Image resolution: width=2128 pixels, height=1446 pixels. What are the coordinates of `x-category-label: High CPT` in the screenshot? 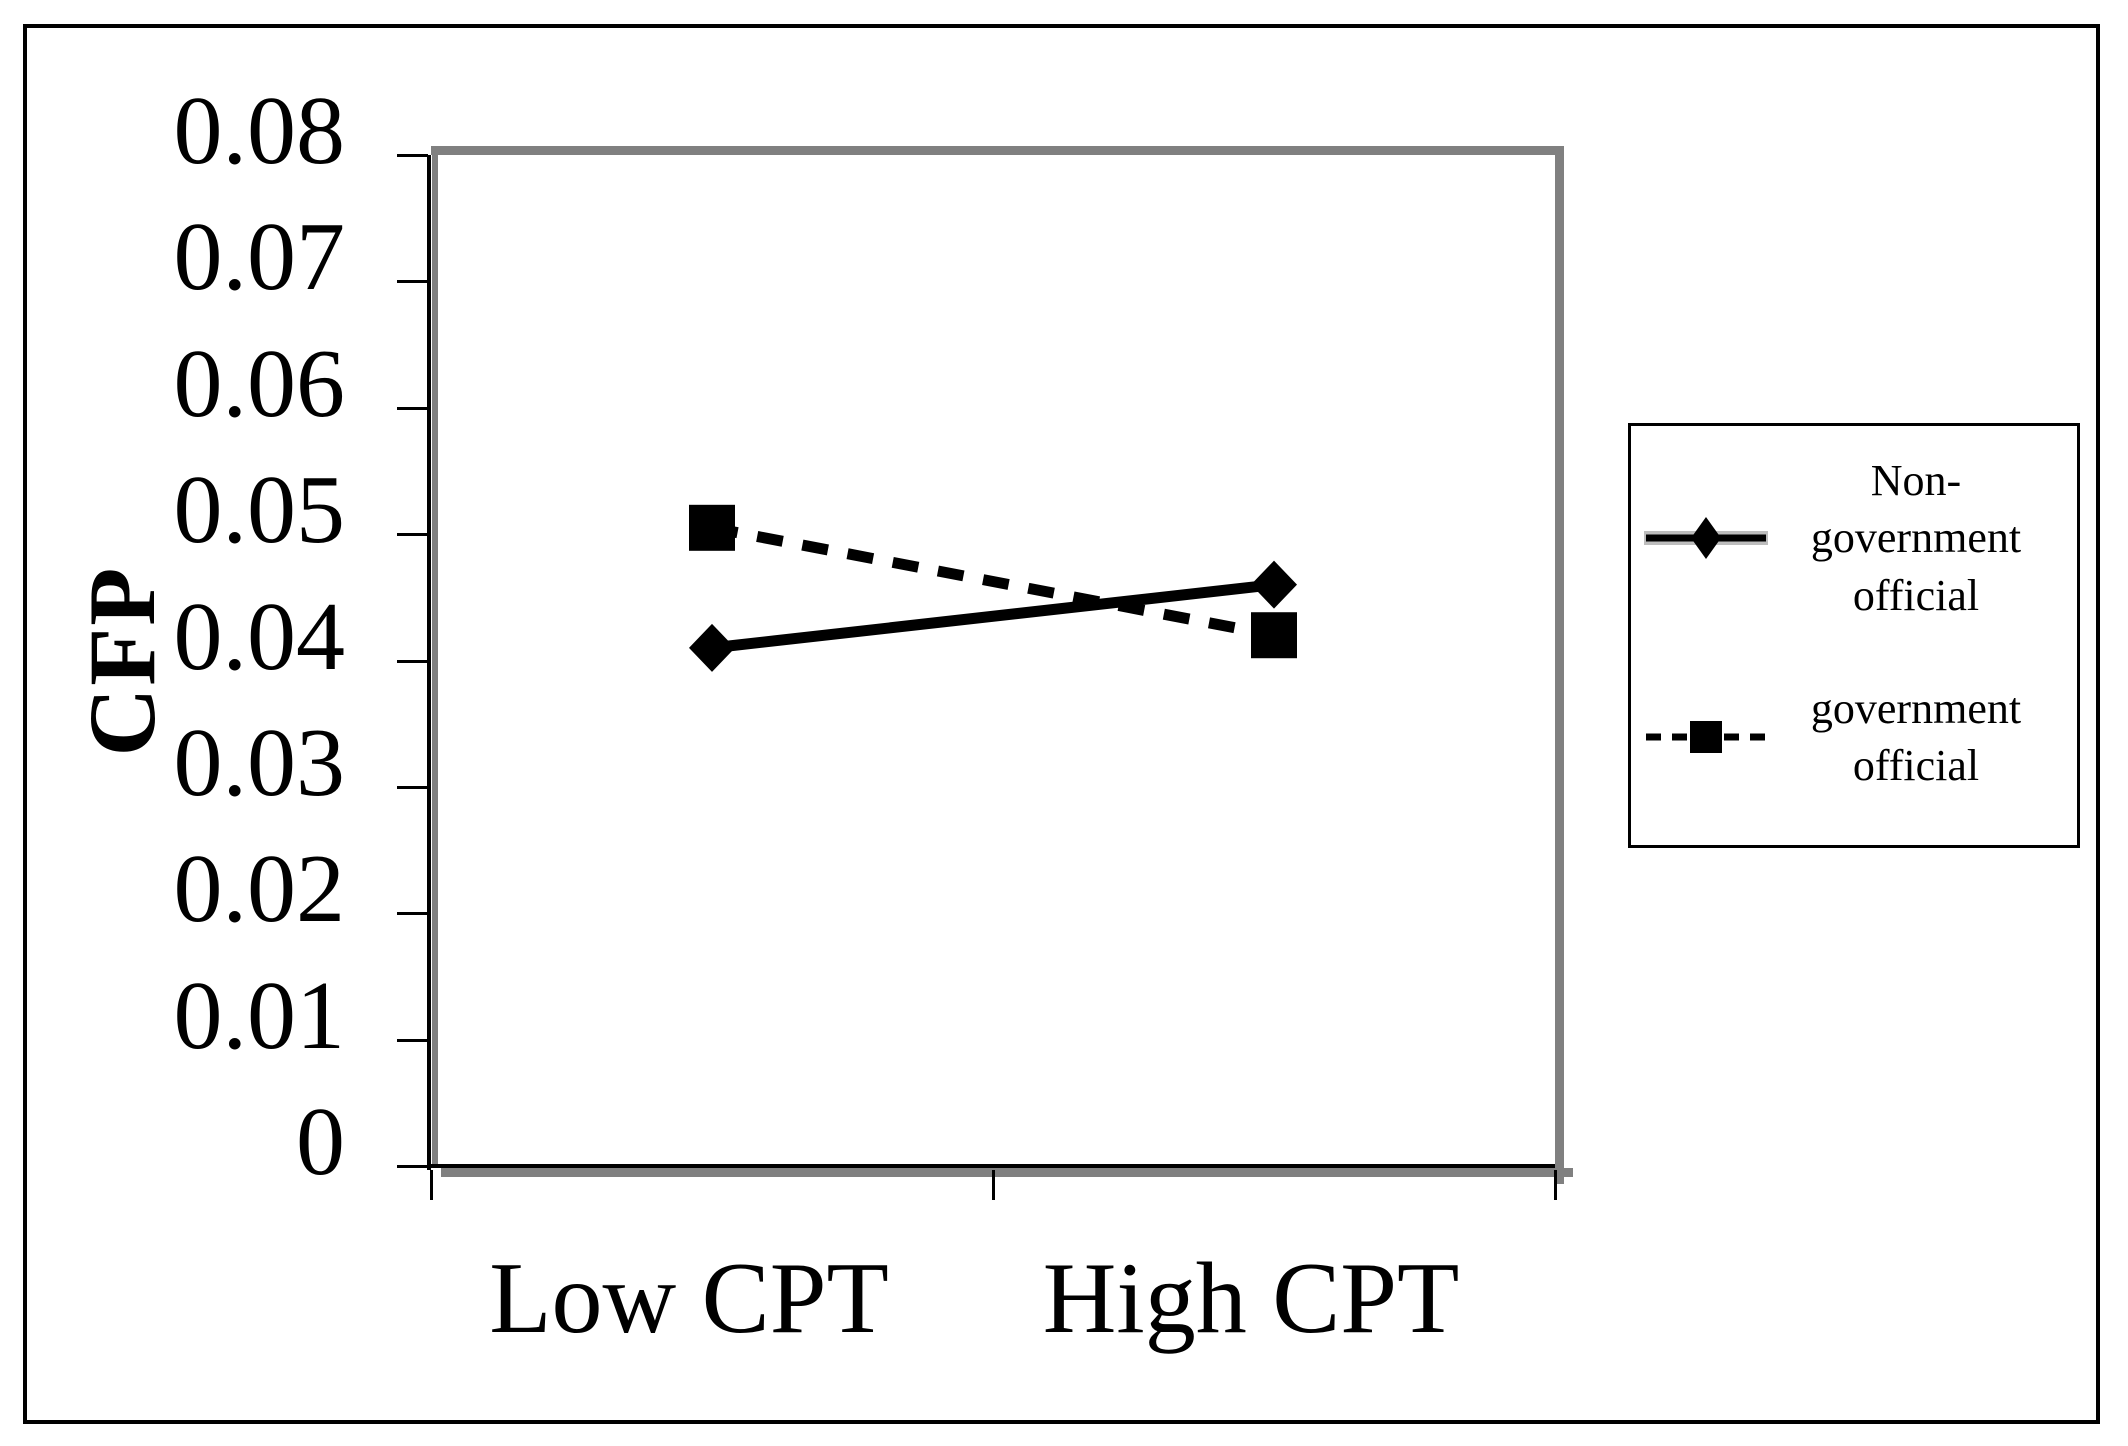 It's located at (1251, 1298).